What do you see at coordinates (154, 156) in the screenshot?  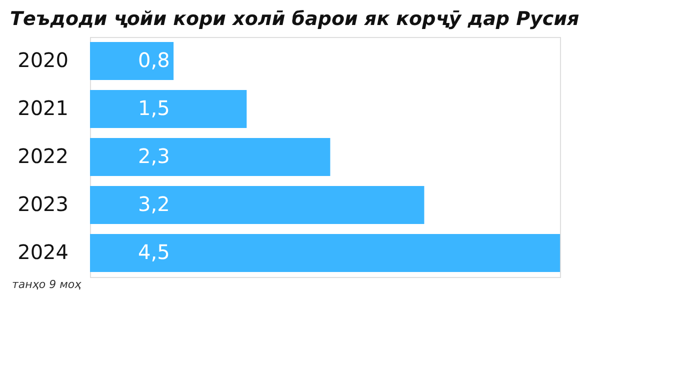 I see `data-label: 2,3` at bounding box center [154, 156].